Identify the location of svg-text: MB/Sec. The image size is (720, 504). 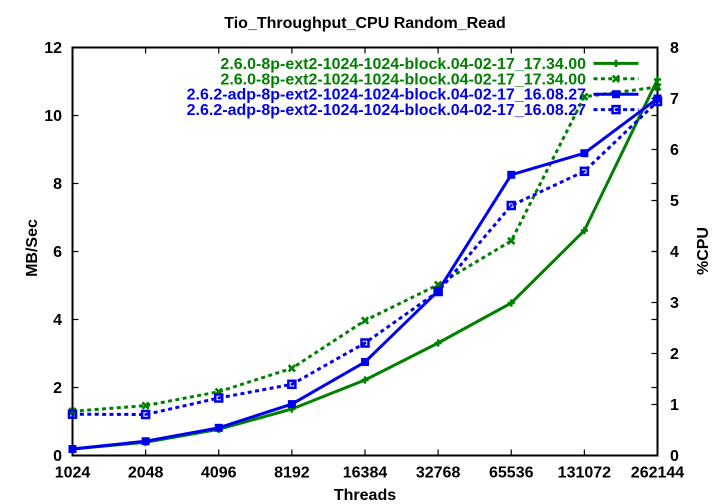
(32, 248).